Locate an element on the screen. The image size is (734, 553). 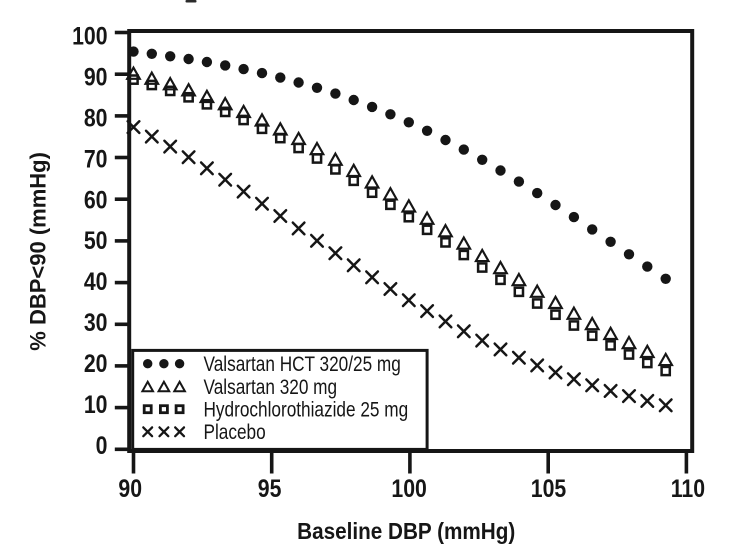
svg-text: Placebo is located at coordinates (235, 433).